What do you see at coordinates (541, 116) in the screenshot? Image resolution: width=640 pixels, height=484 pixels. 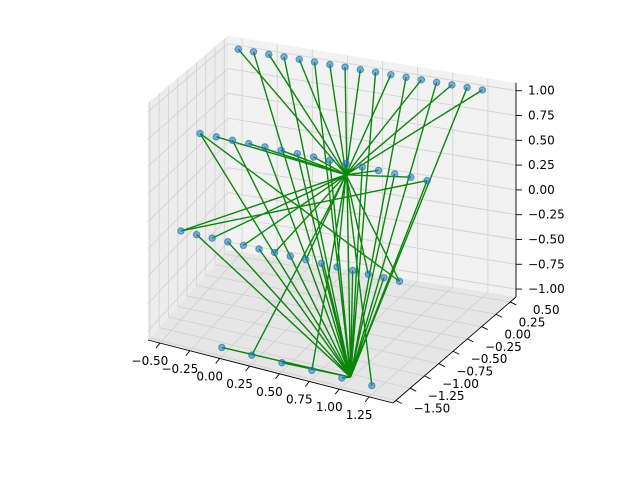 I see `z-tick-label: 0.75` at bounding box center [541, 116].